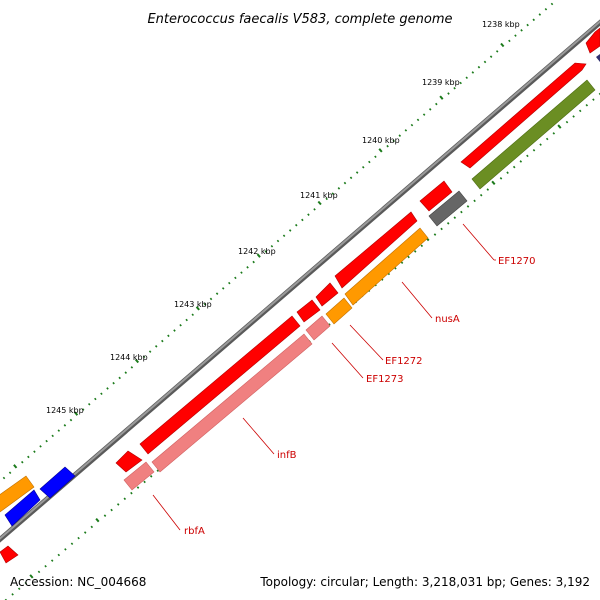 The image size is (600, 600). What do you see at coordinates (501, 24) in the screenshot?
I see `tick-label-1238-kbp: 1238 kbp` at bounding box center [501, 24].